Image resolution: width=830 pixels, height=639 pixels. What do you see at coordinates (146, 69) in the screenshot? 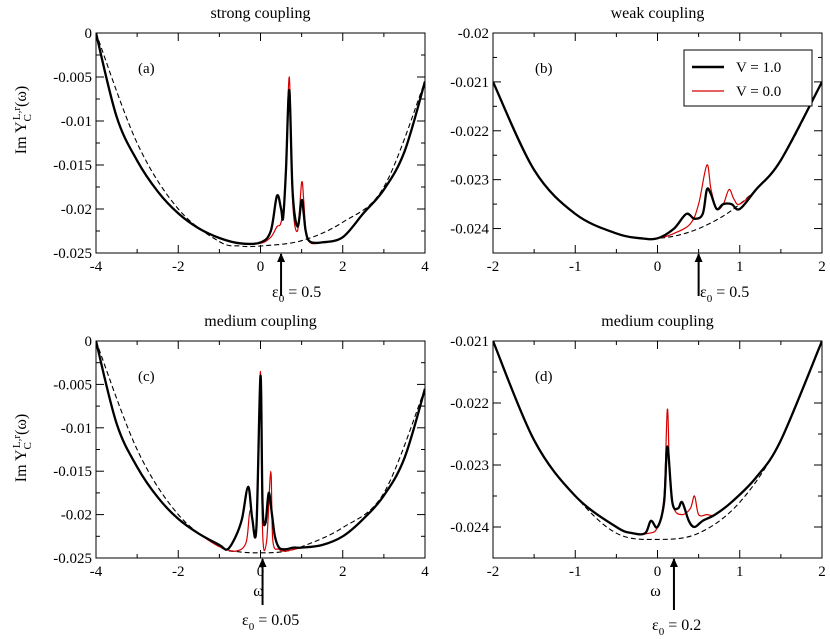
I see `panel-letter: (a)` at bounding box center [146, 69].